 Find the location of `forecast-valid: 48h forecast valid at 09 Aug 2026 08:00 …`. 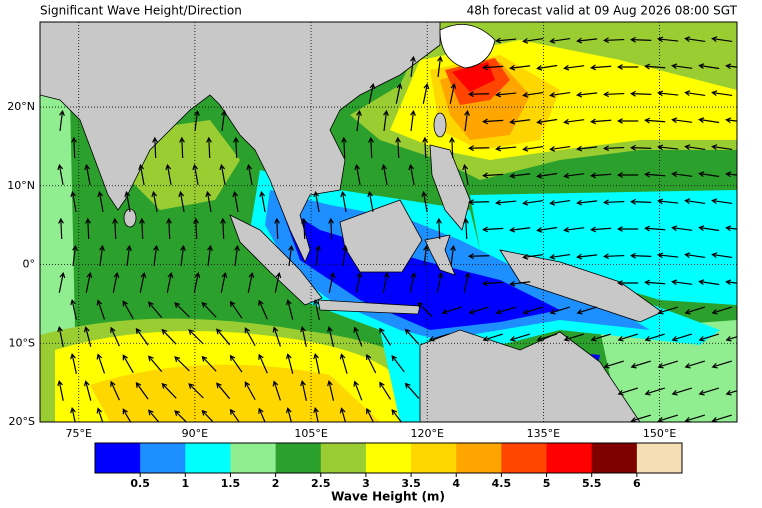

forecast-valid: 48h forecast valid at 09 Aug 2026 08:00 … is located at coordinates (602, 11).